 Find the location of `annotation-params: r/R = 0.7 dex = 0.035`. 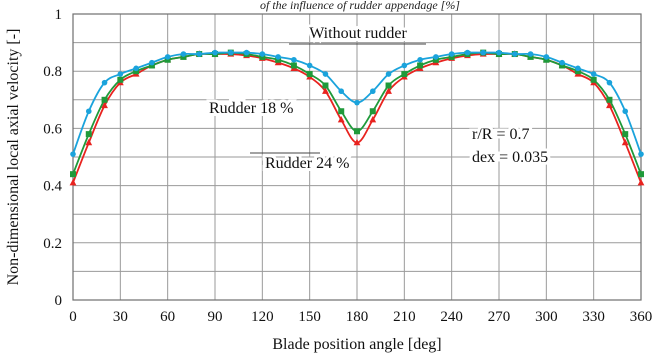

annotation-params: r/R = 0.7 dex = 0.035 is located at coordinates (510, 146).